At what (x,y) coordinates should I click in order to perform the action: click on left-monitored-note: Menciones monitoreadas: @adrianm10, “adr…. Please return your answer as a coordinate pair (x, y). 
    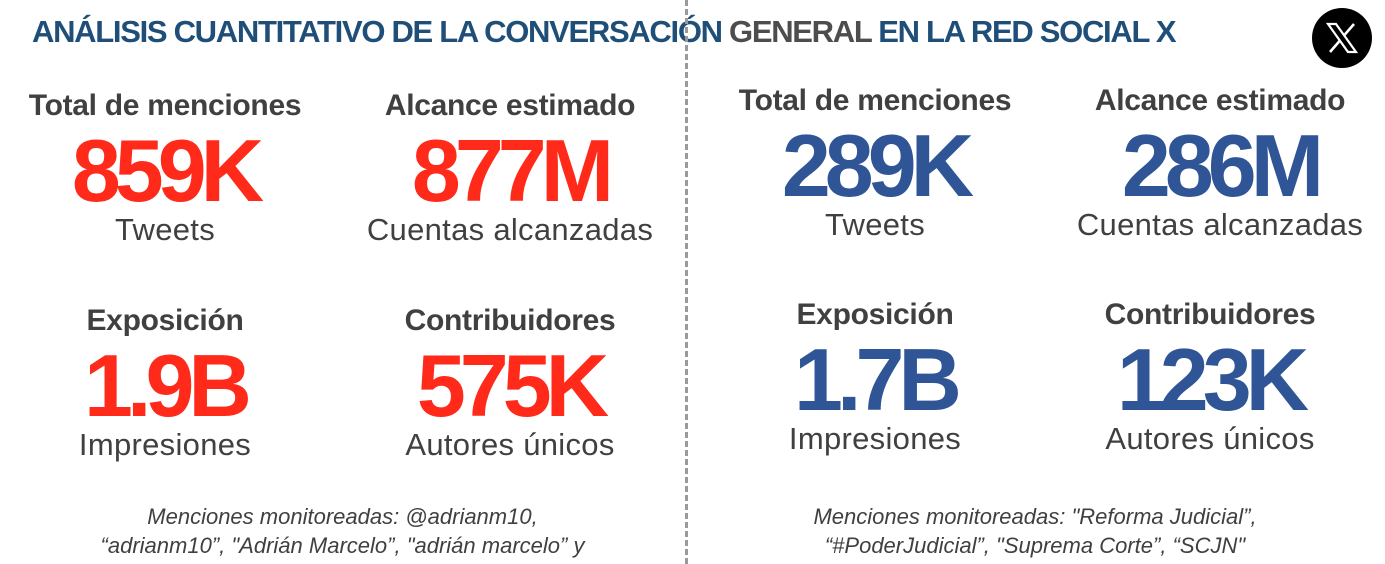
    Looking at the image, I should click on (342, 531).